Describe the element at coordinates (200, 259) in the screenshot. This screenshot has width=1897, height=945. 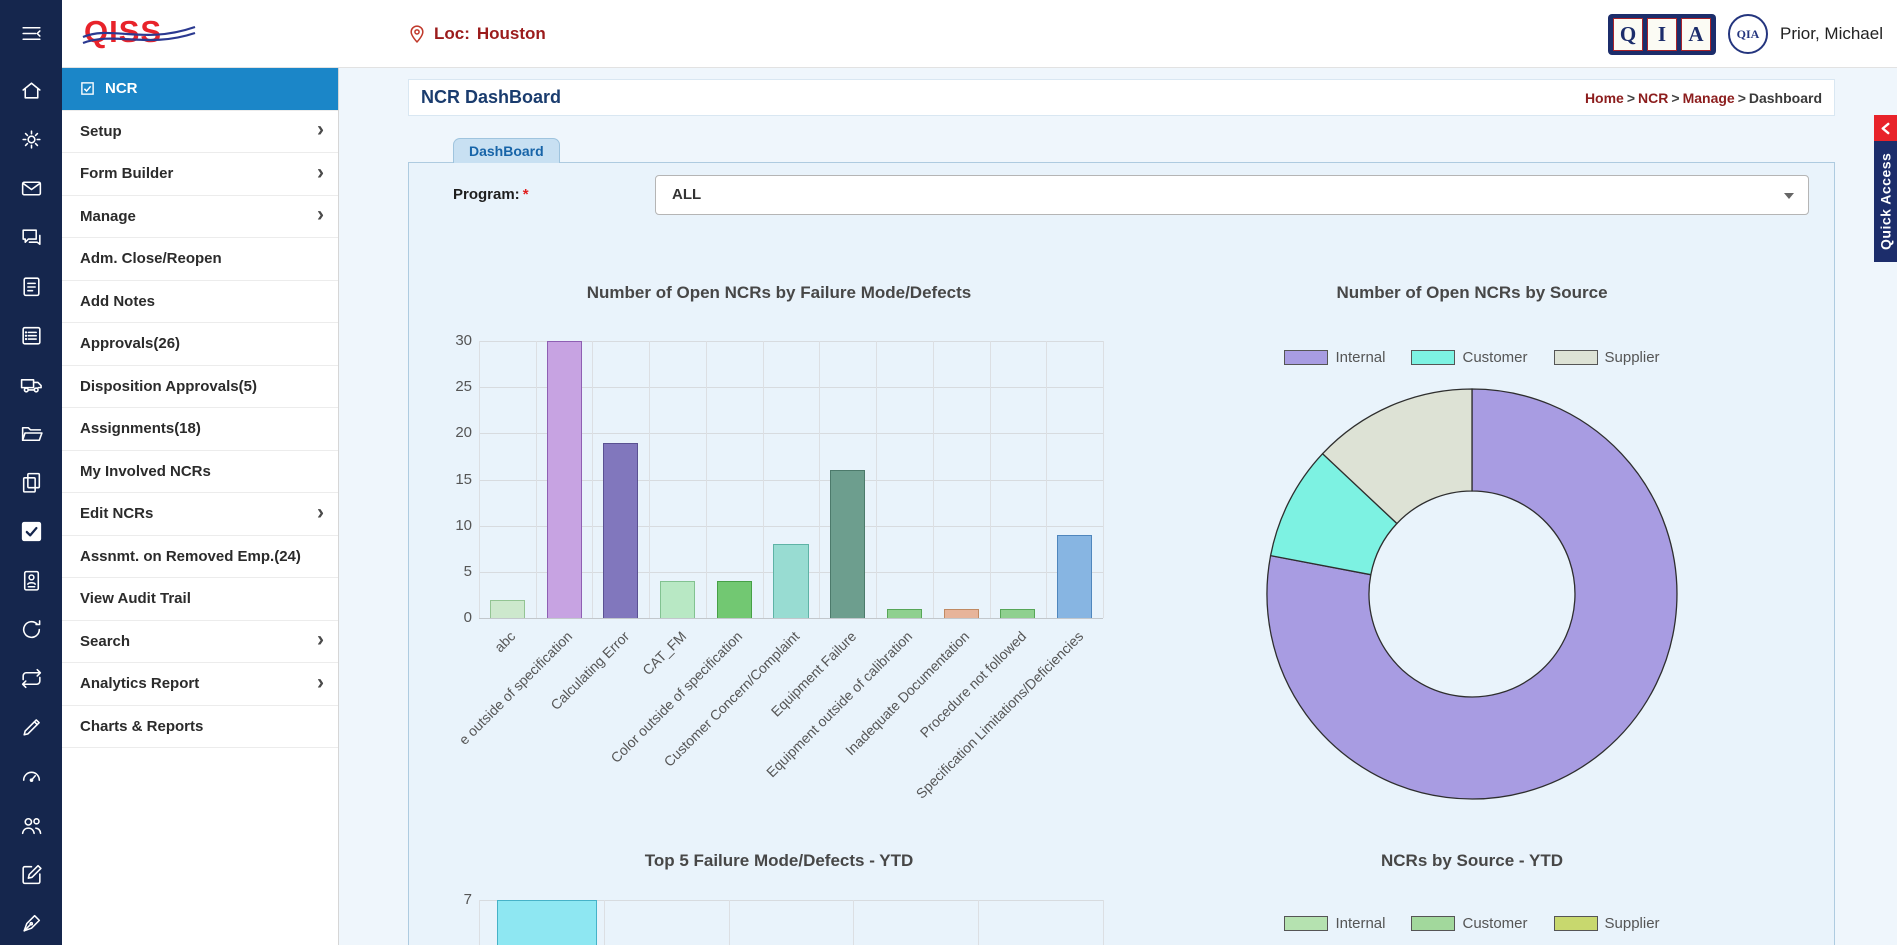
I see `sidebar-item-adm-close-reopen: Adm. Close/Reopen` at that location.